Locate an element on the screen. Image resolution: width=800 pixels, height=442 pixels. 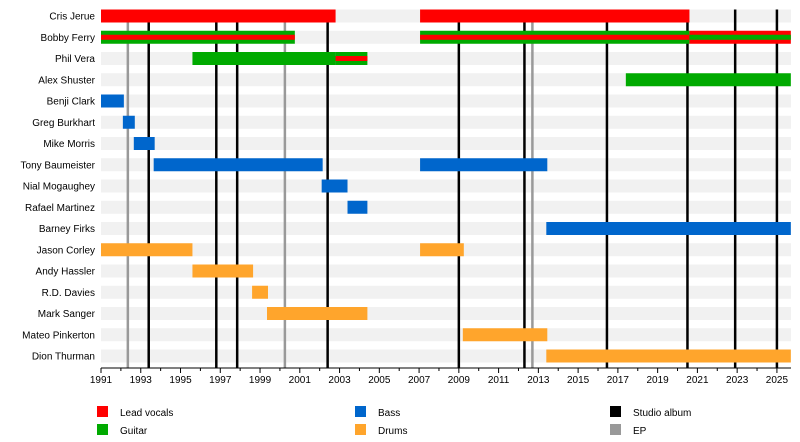
x-tick-label: 1995 is located at coordinates (180, 380).